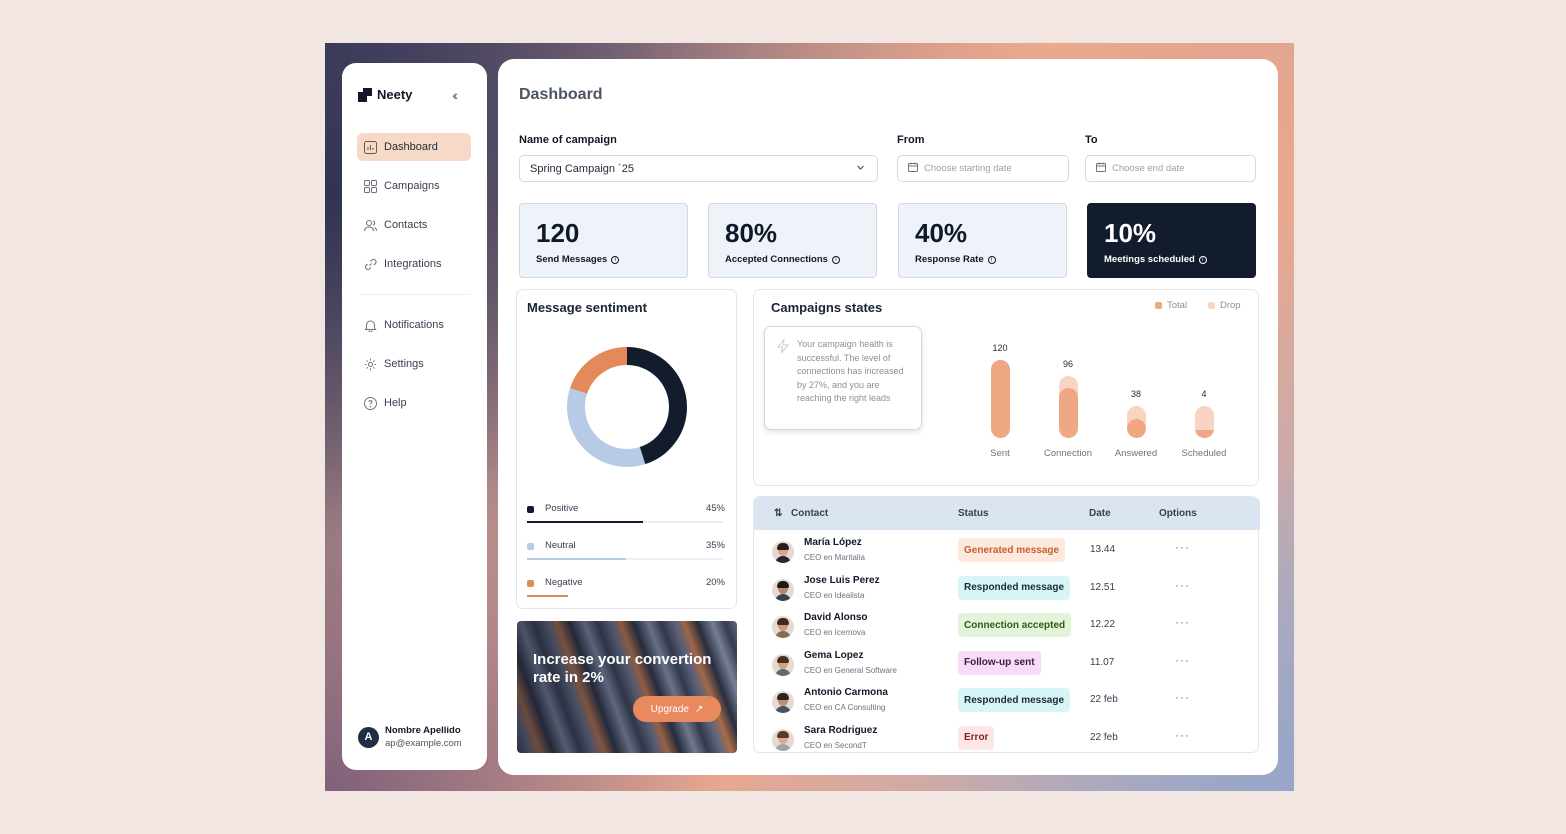  Describe the element at coordinates (845, 707) in the screenshot. I see `contact-role: CEO en CA Consulting` at that location.